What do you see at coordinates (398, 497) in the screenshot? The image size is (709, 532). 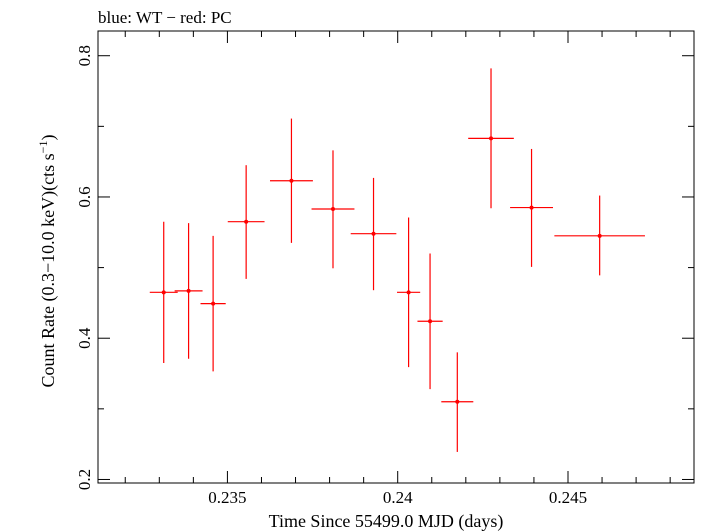 I see `x-tick-label: 0.24` at bounding box center [398, 497].